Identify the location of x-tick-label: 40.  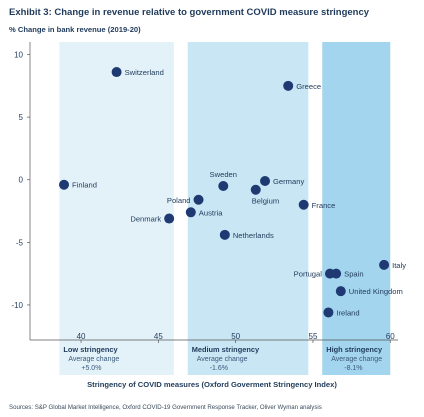
(81, 336).